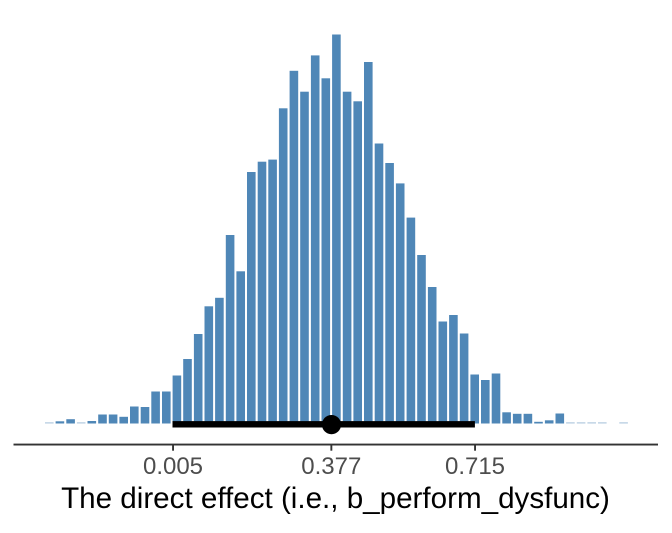  Describe the element at coordinates (475, 466) in the screenshot. I see `svg-text: 0.715` at that location.